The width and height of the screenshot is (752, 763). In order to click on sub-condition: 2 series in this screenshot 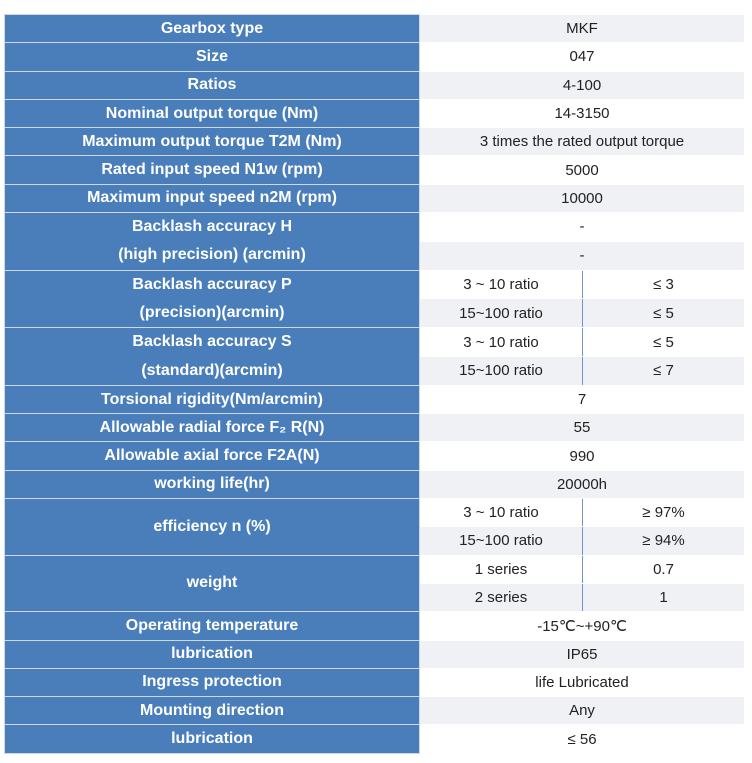, I will do `click(501, 597)`.